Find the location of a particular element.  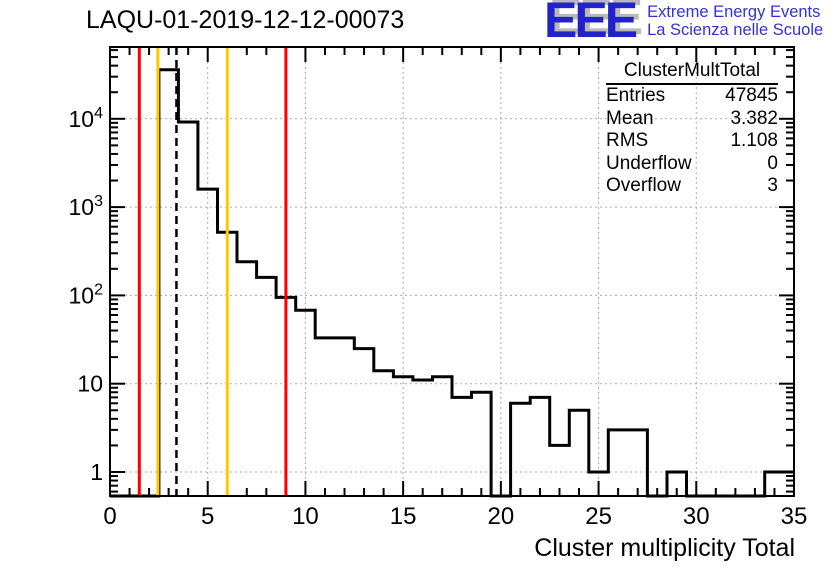

stats-row: Mean 3.382 is located at coordinates (692, 119).